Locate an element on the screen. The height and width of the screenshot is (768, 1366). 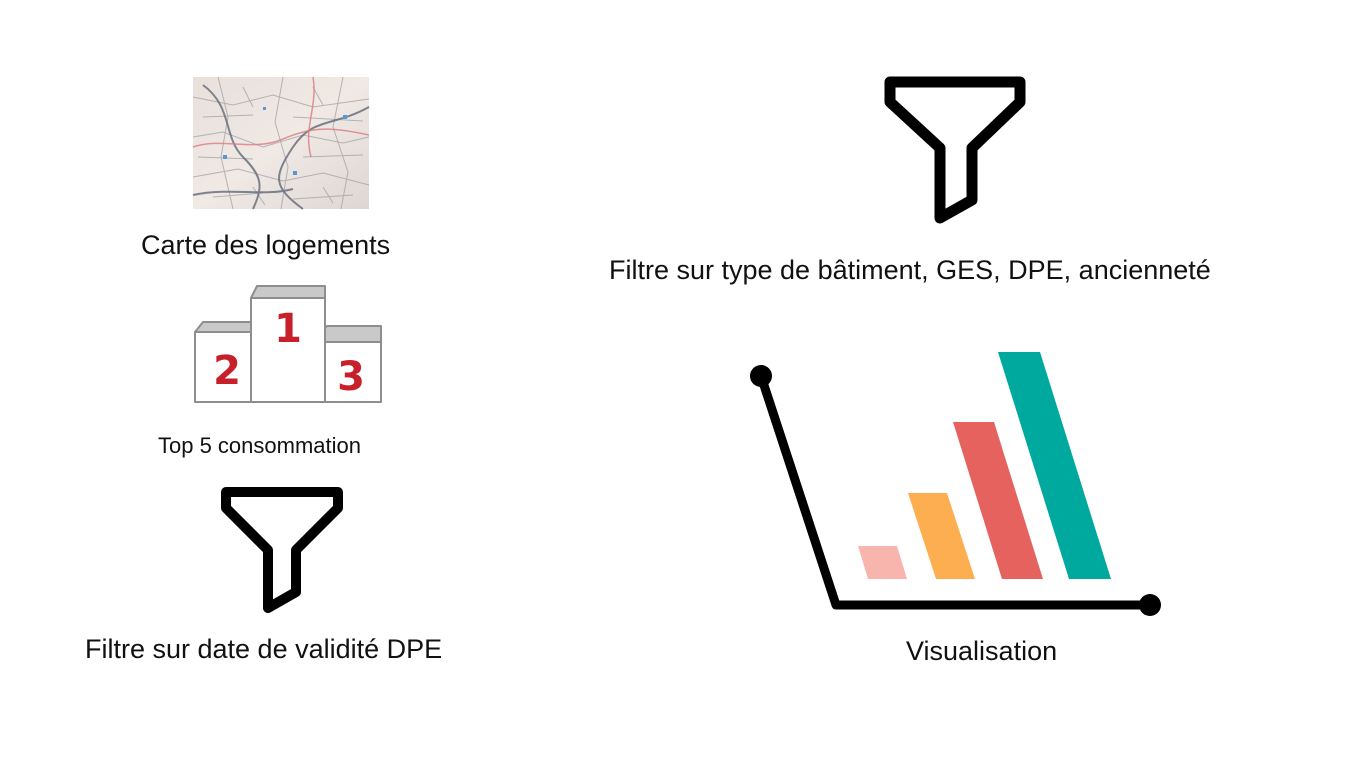
podium-rank-1: 1 is located at coordinates (288, 329).